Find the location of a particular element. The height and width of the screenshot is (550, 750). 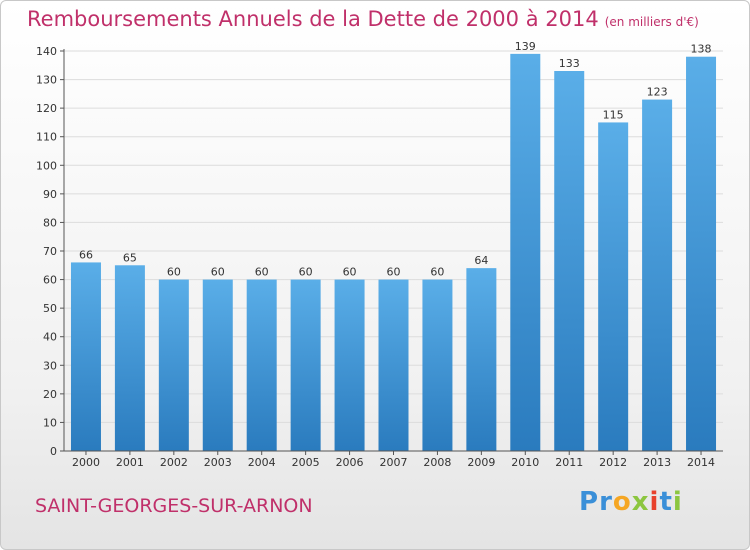

y-tick-label: 90 is located at coordinates (50, 194).